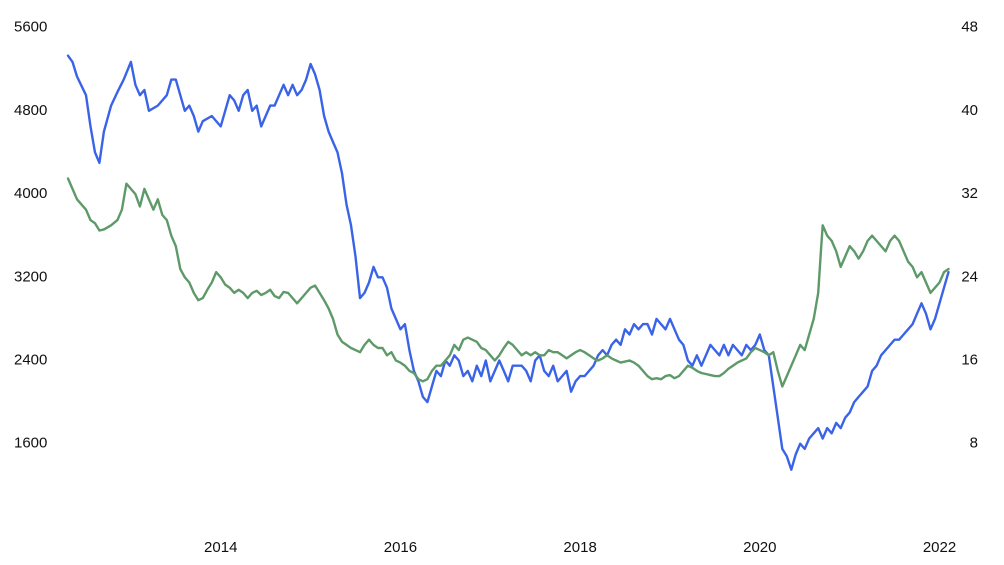  I want to click on x-tick-label: 2020, so click(759, 547).